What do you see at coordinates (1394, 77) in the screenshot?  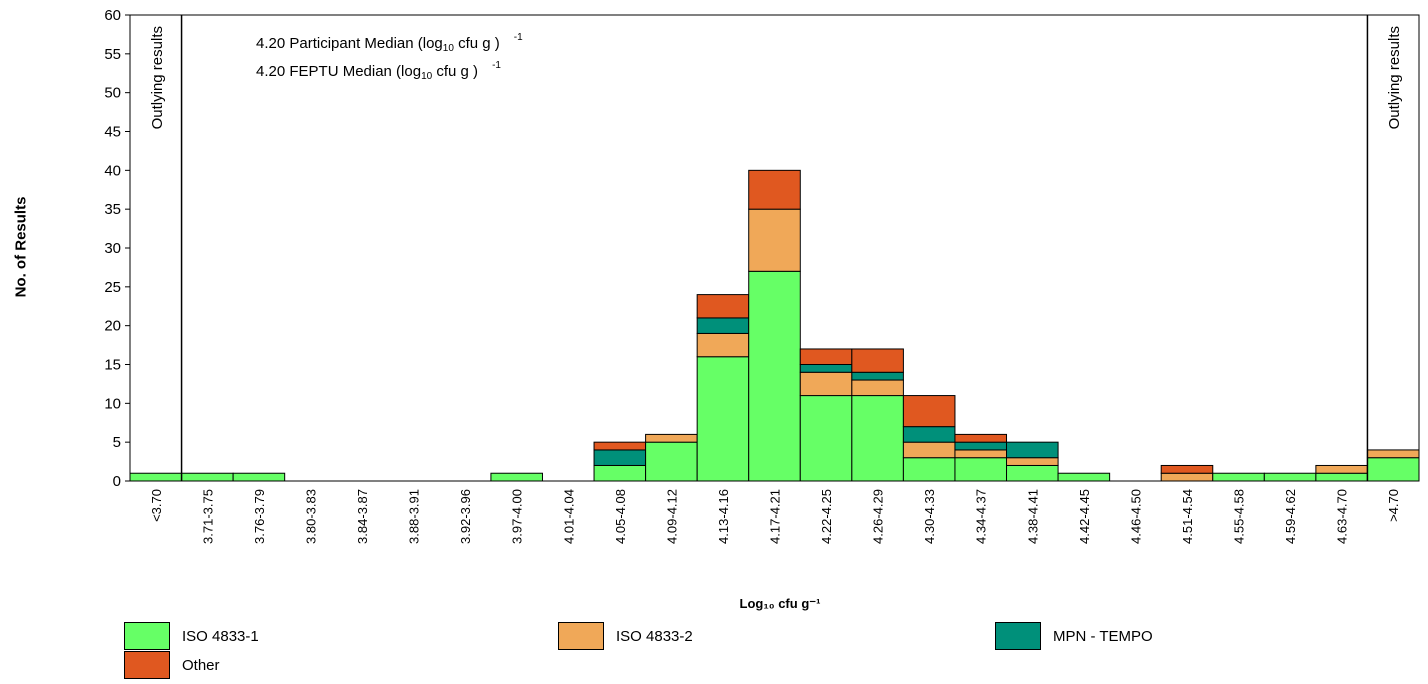 I see `outlier-label-right: Outlying results` at bounding box center [1394, 77].